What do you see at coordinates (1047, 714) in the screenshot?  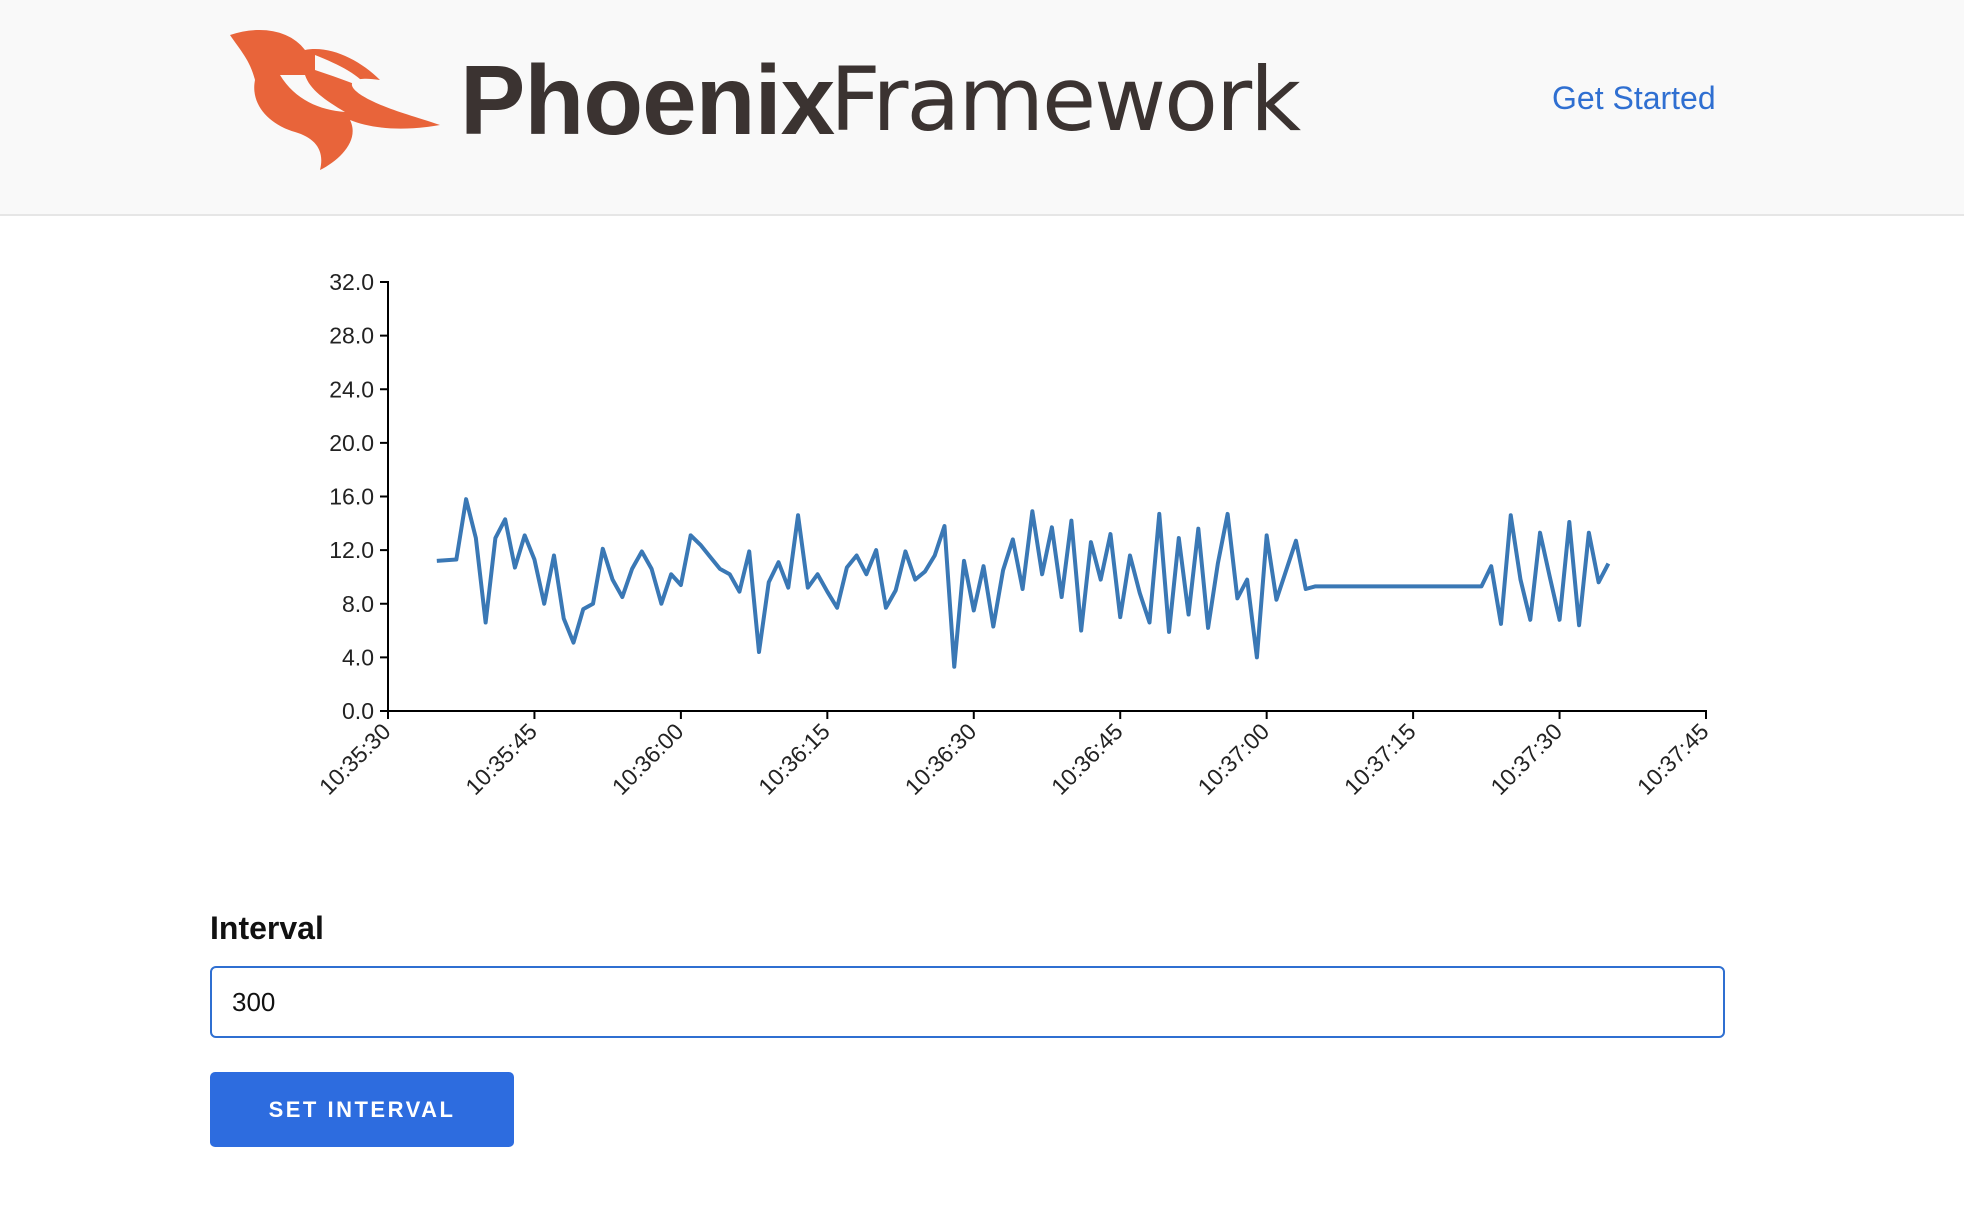 I see `x-axis` at bounding box center [1047, 714].